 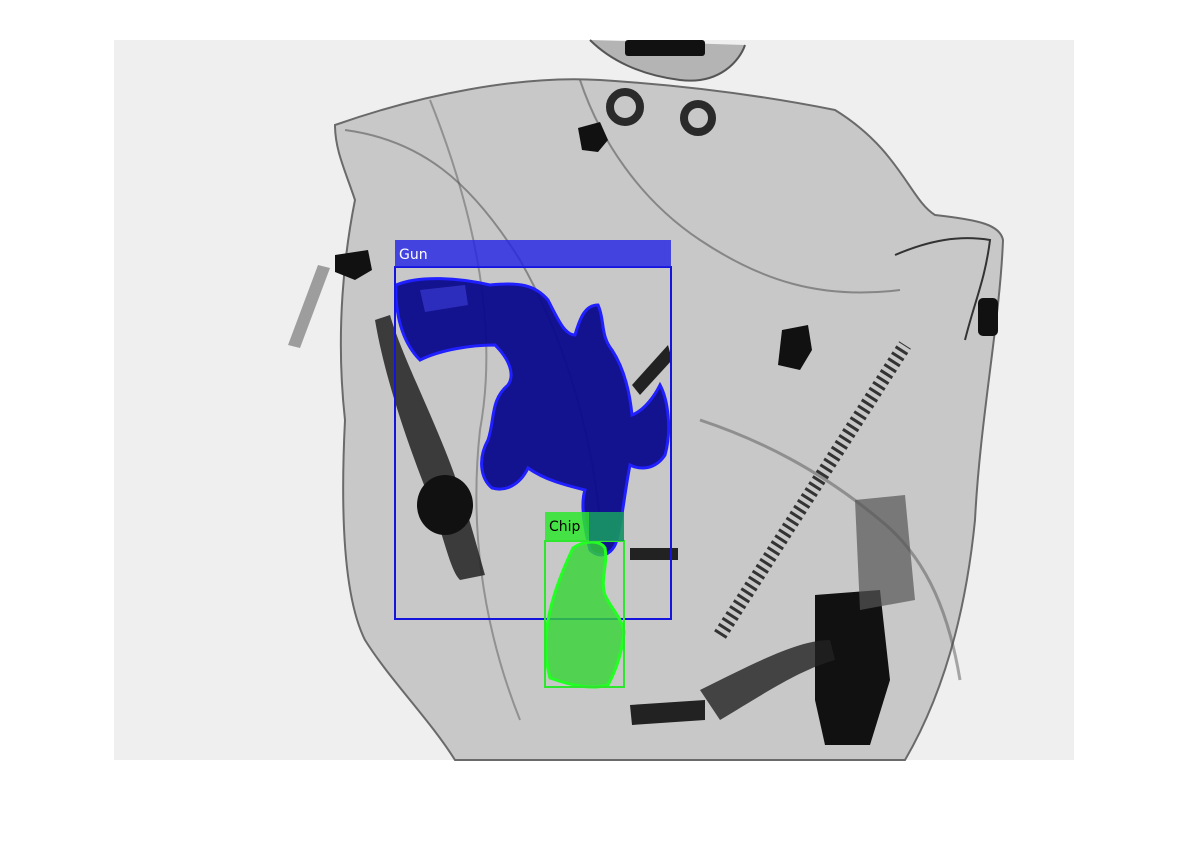 I want to click on gun-cylinder-highlight, so click(x=444, y=298).